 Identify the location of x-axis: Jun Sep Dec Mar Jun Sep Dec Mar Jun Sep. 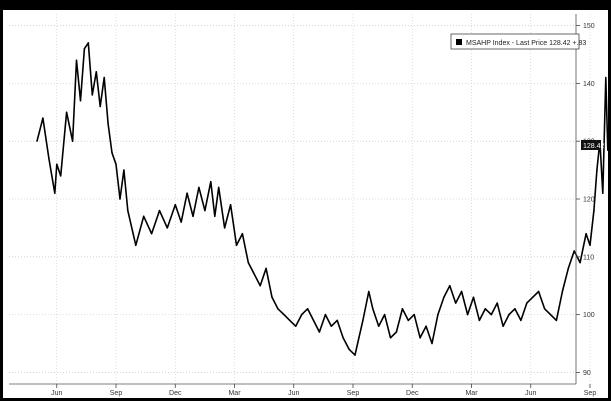
(302, 390).